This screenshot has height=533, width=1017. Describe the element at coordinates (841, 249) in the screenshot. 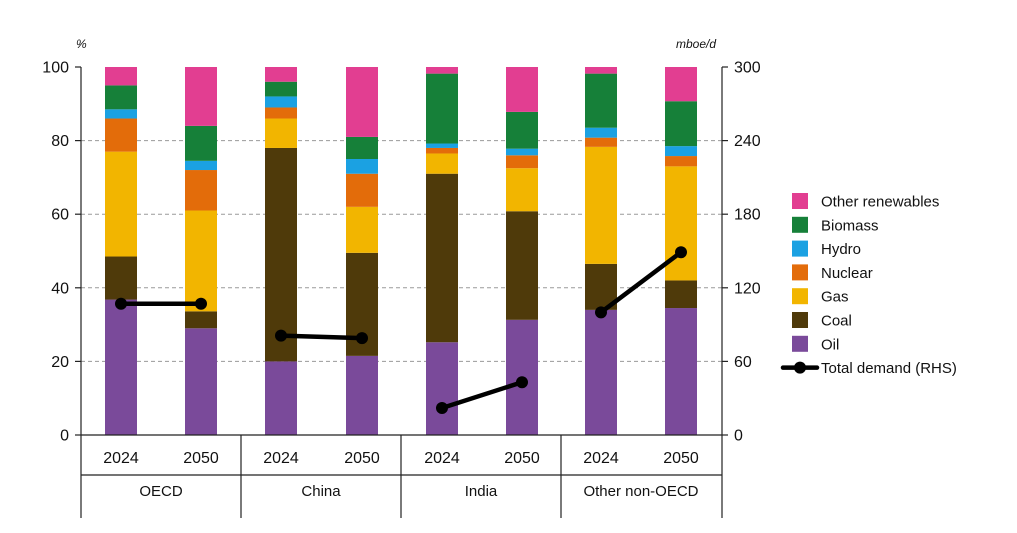

I see `legend-label: Hydro` at that location.